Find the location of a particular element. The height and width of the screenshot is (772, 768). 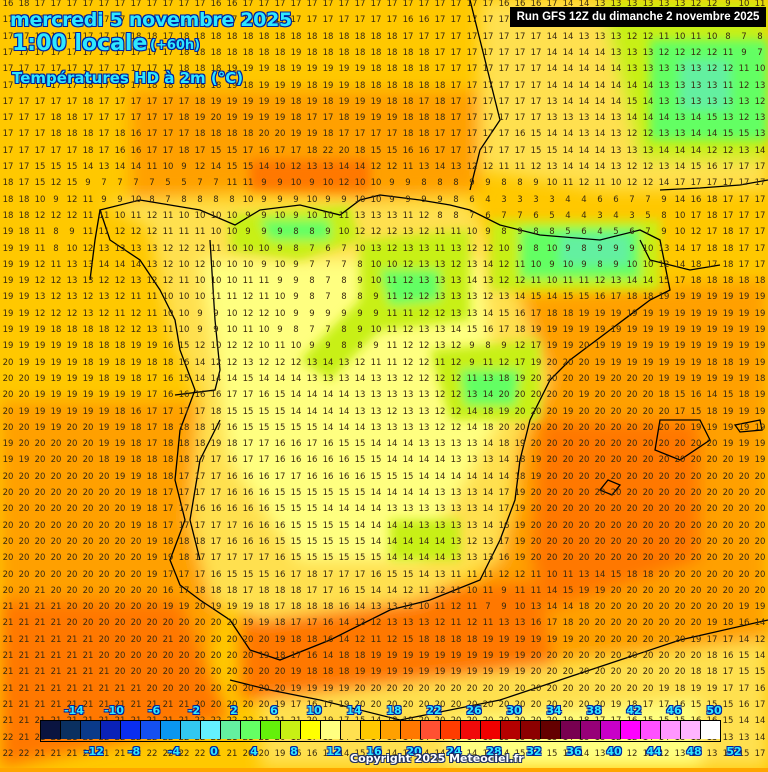

legend-label: 24 is located at coordinates (454, 751).